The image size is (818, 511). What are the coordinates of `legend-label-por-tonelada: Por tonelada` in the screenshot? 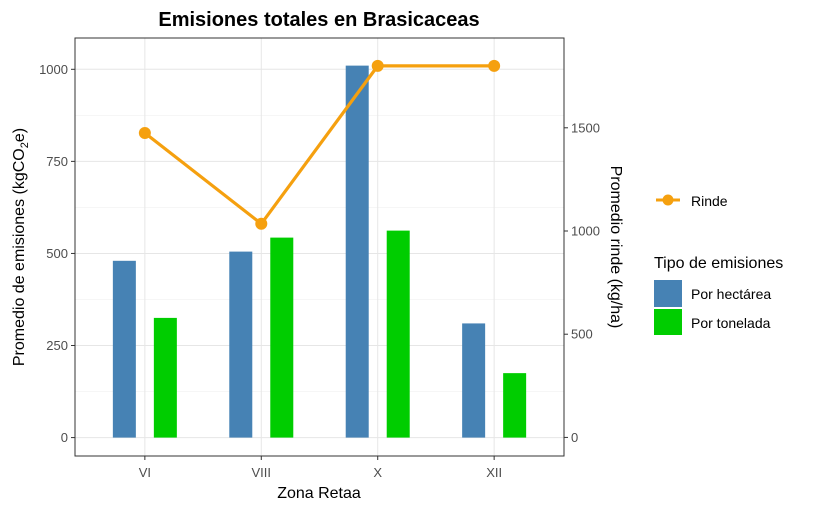 It's located at (731, 323).